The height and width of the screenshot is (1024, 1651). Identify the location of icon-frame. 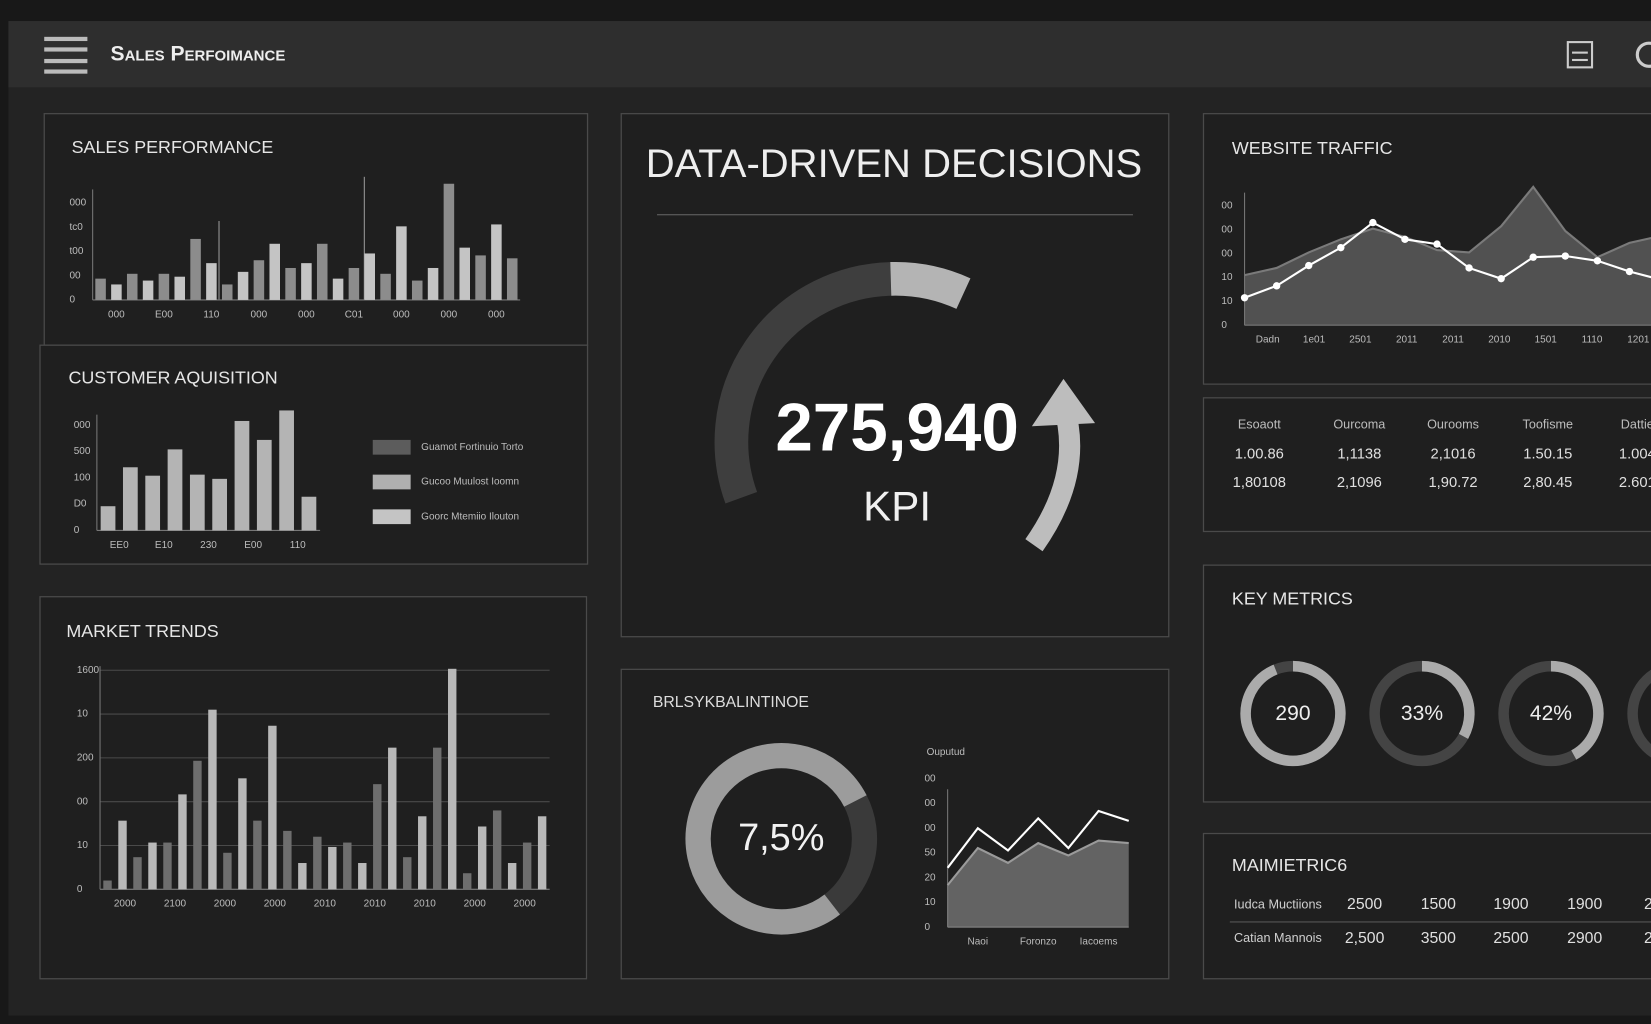
(1580, 55).